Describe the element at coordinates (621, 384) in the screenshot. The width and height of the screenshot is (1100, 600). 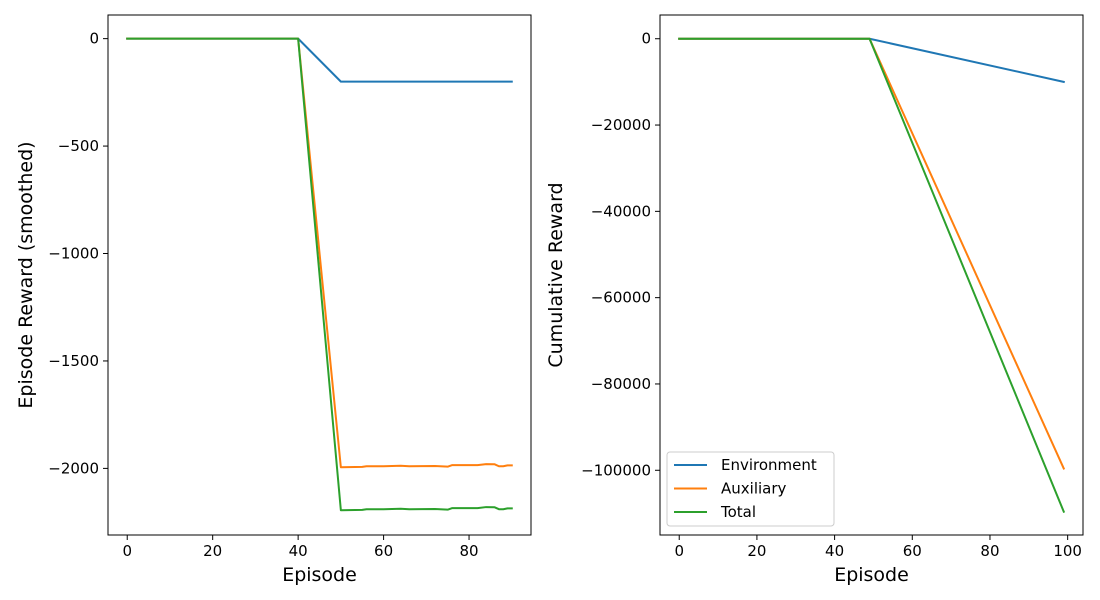
I see `y-tick-label: −80000` at that location.